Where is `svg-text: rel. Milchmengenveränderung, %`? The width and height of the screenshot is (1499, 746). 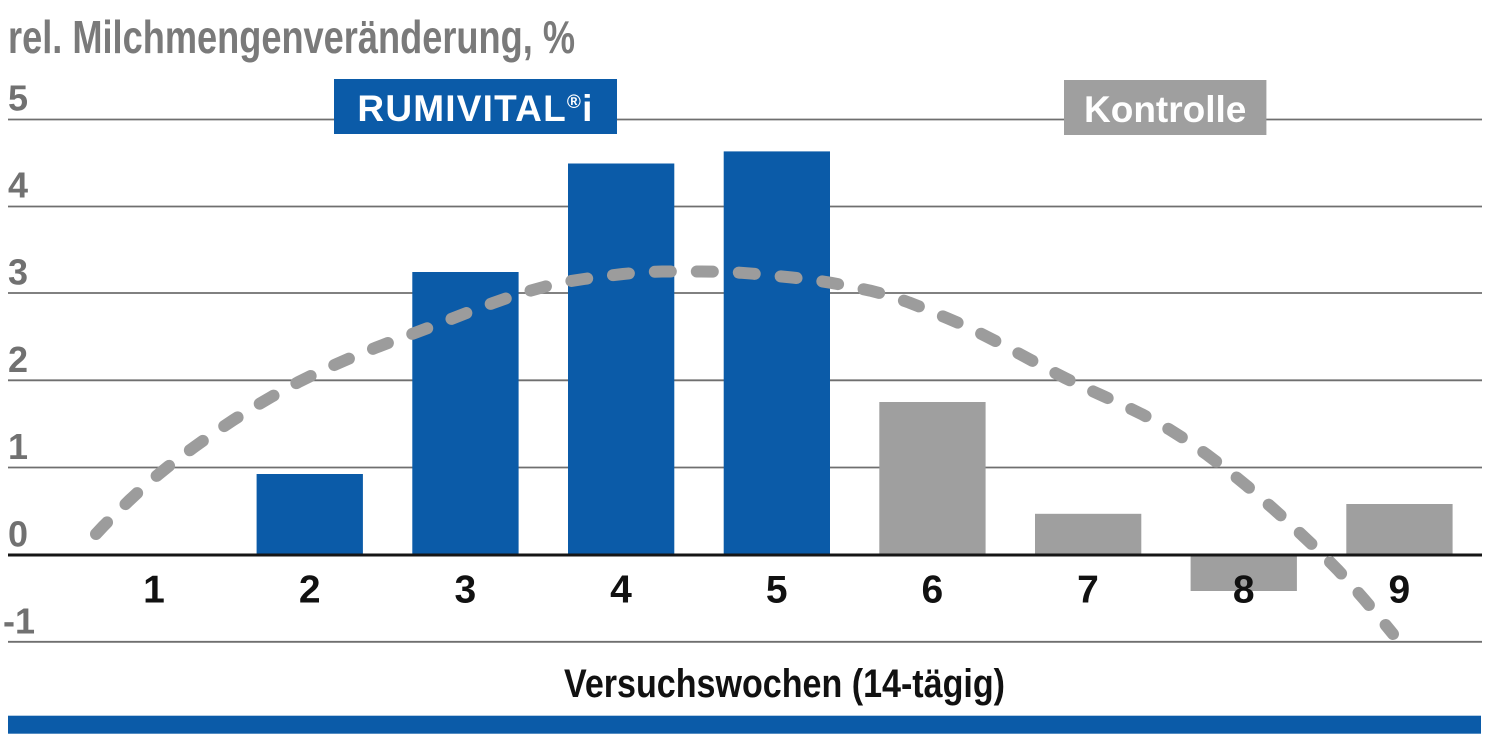 svg-text: rel. Milchmengenveränderung, % is located at coordinates (291, 37).